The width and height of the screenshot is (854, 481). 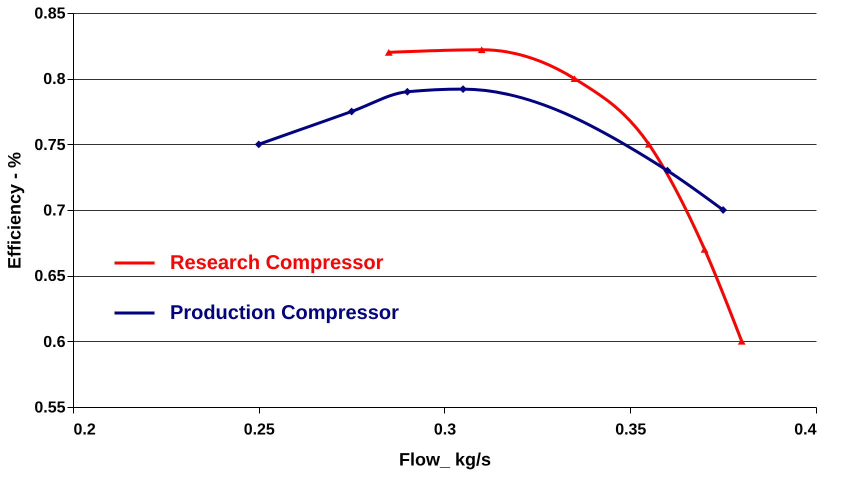 I want to click on y-tick-label: 0.6, so click(x=54, y=342).